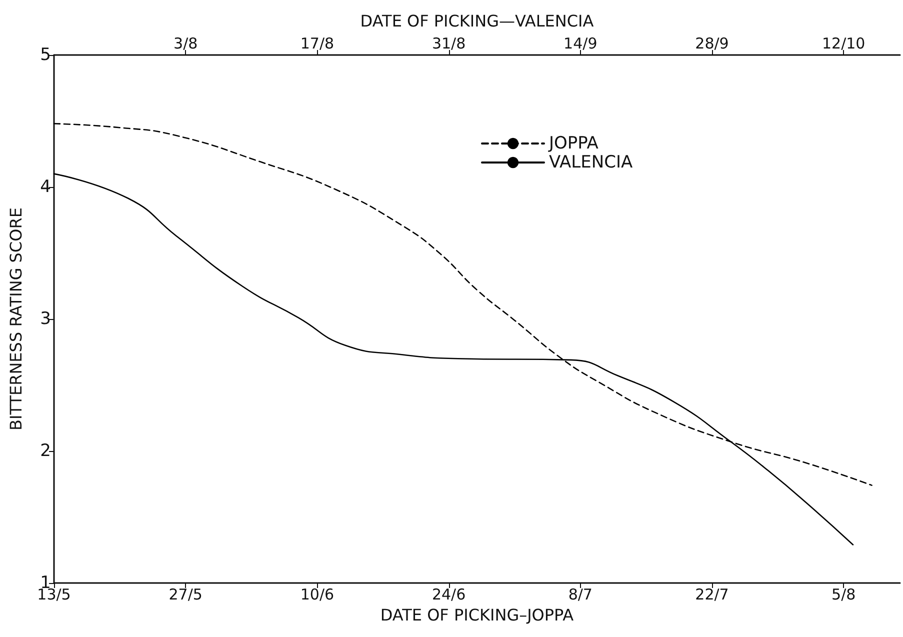 This screenshot has width=903, height=637. Describe the element at coordinates (45, 187) in the screenshot. I see `y-tick-label: 4` at that location.